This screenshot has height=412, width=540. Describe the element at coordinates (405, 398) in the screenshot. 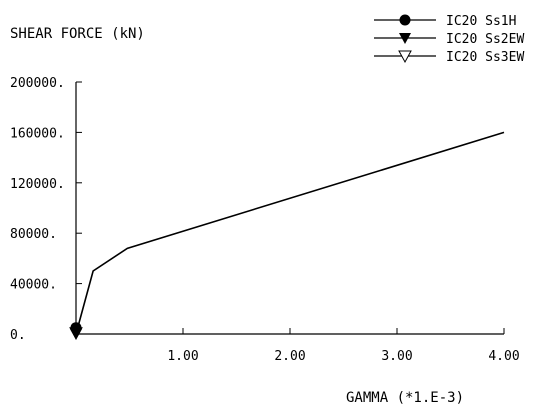

I see `x-axis-title: GAMMA (*1.E-3)` at that location.